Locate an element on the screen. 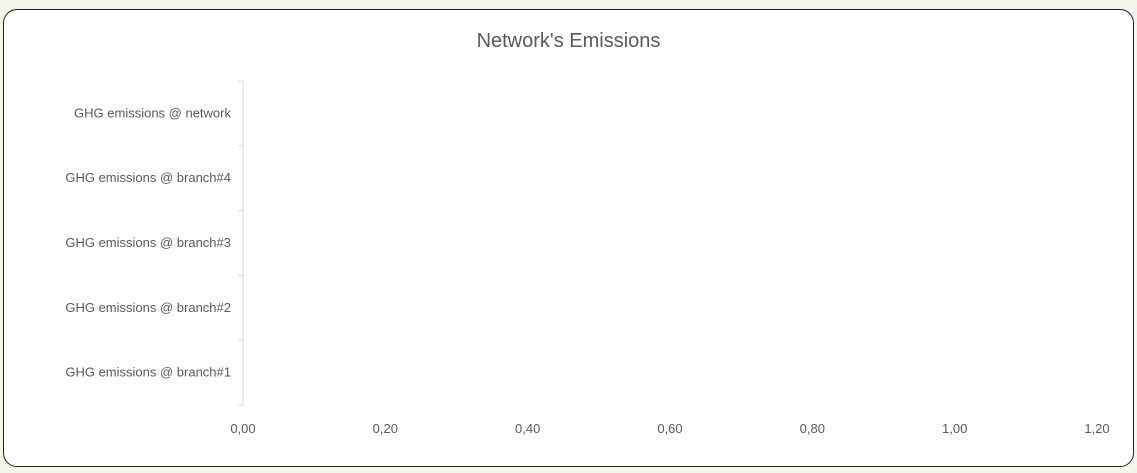 The width and height of the screenshot is (1137, 473). x-tick-label: 0,20 is located at coordinates (385, 428).